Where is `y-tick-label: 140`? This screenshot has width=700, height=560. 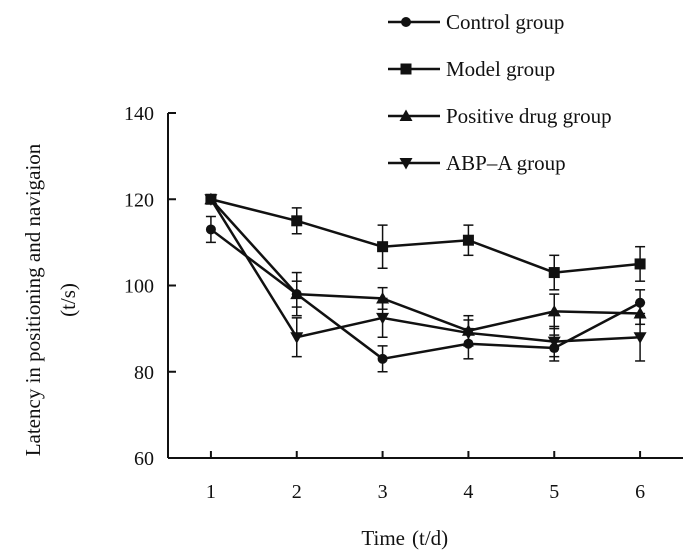
y-tick-label: 140 is located at coordinates (139, 114).